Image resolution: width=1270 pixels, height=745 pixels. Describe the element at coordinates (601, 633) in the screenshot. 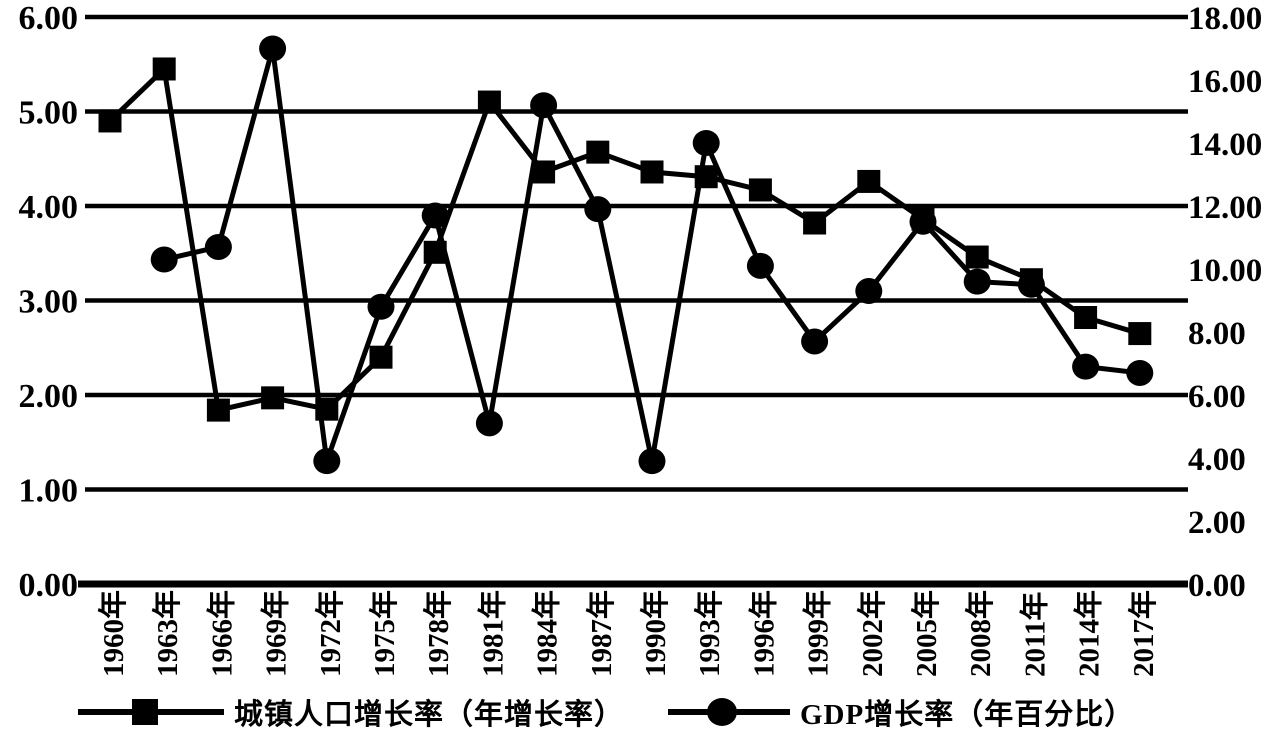

I see `x-axis-tick-label: 1987年` at that location.